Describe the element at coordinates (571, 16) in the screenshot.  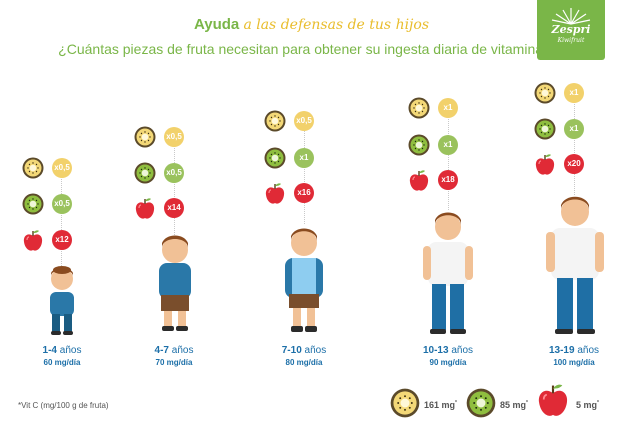
I see `sunburst-icon` at that location.